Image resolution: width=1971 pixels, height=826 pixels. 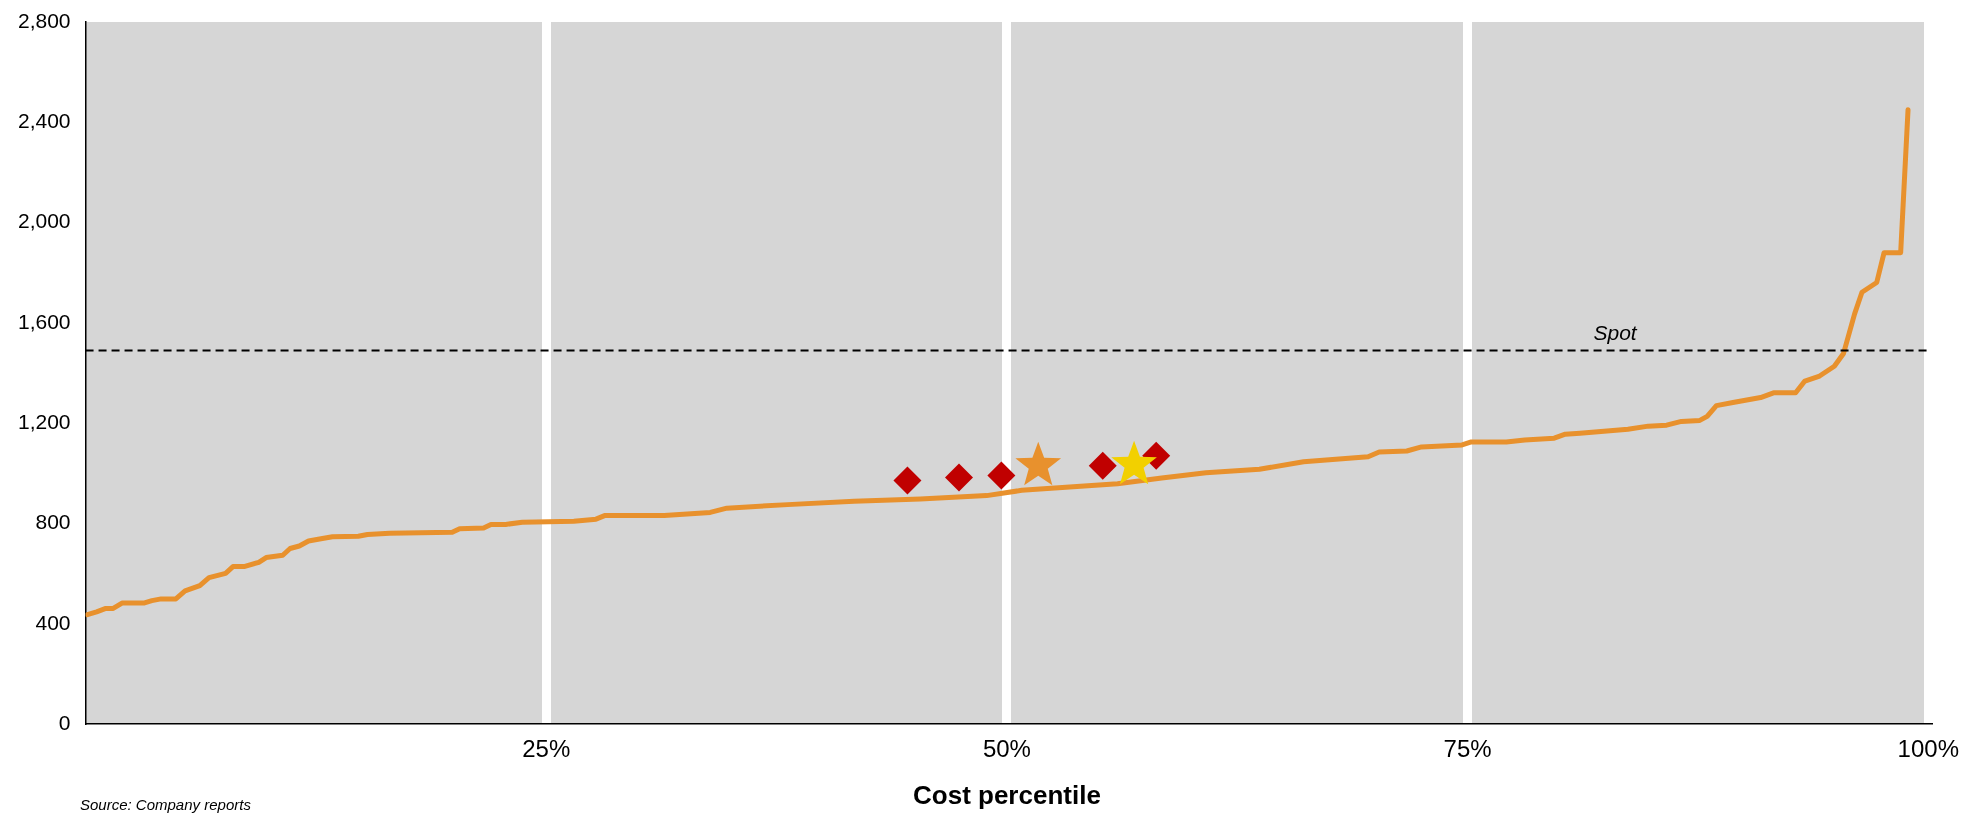 What do you see at coordinates (546, 749) in the screenshot?
I see `x-tick-label: 25%` at bounding box center [546, 749].